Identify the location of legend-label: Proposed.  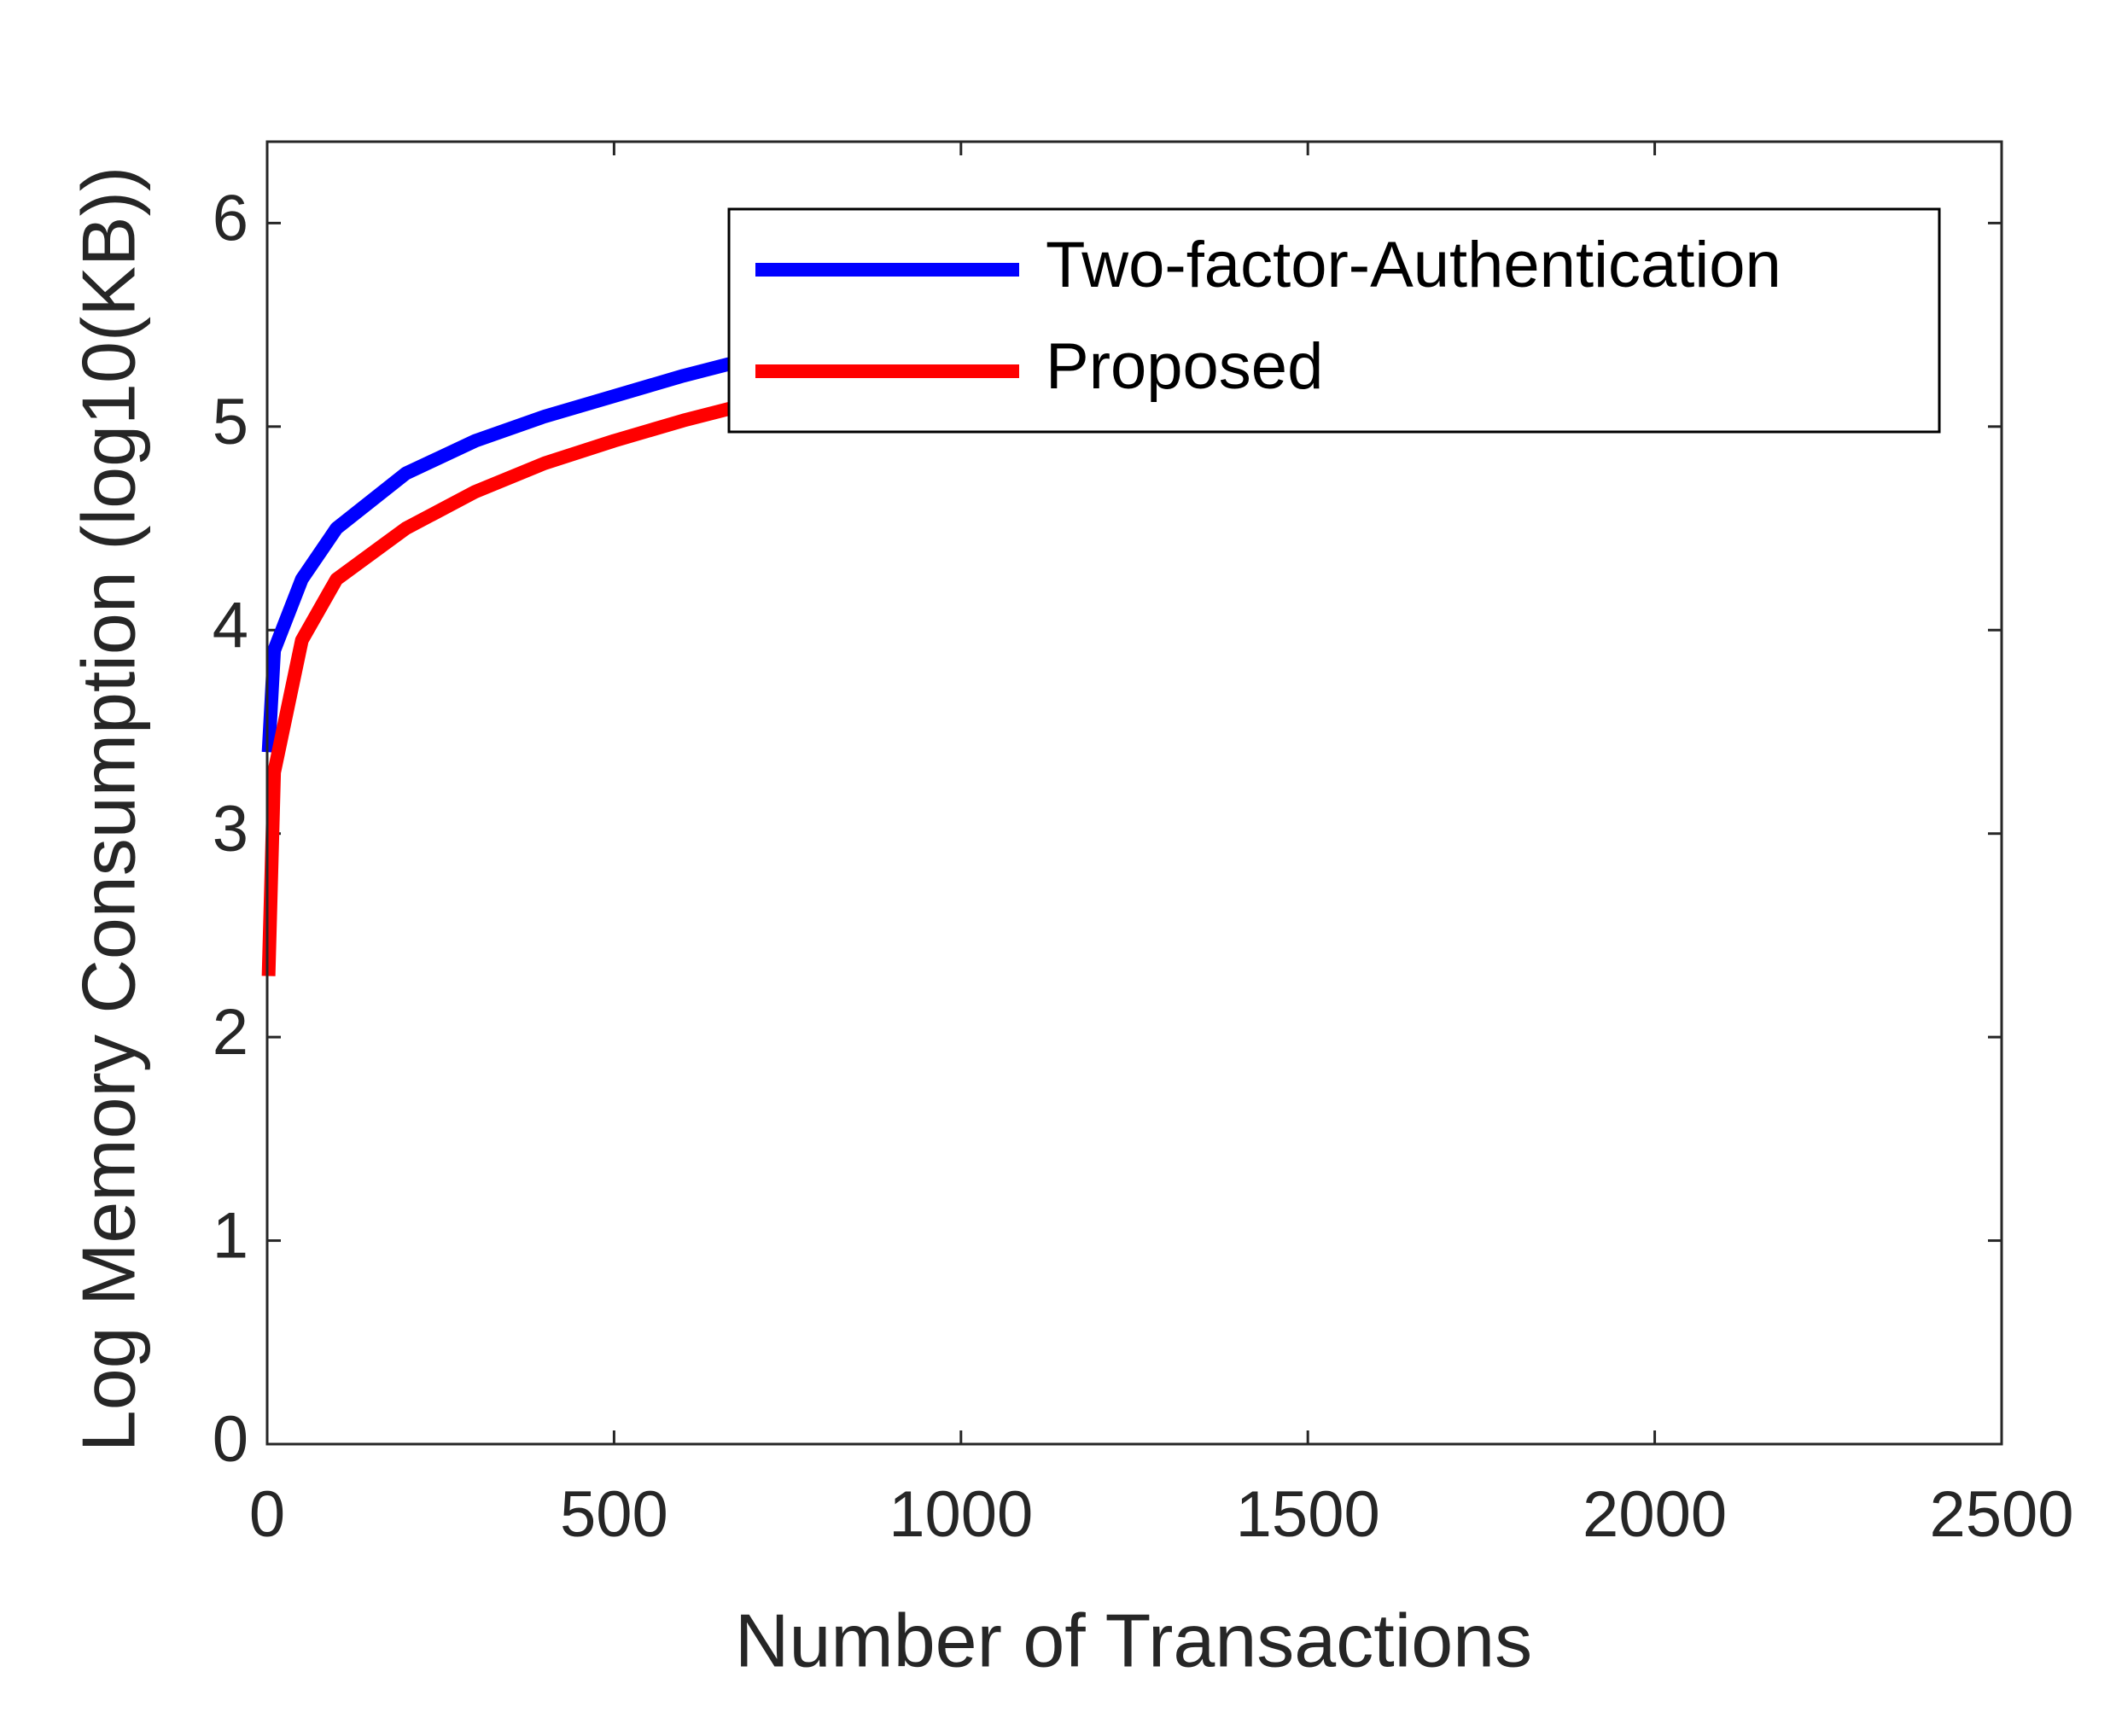
(1184, 366).